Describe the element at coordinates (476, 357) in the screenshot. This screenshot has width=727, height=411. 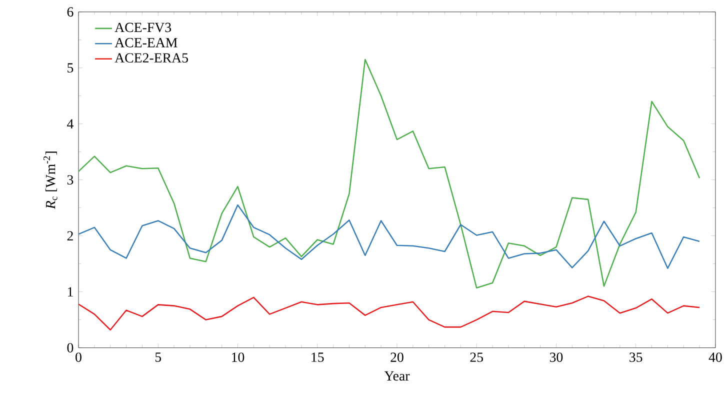
I see `x-tick-label: 25` at that location.